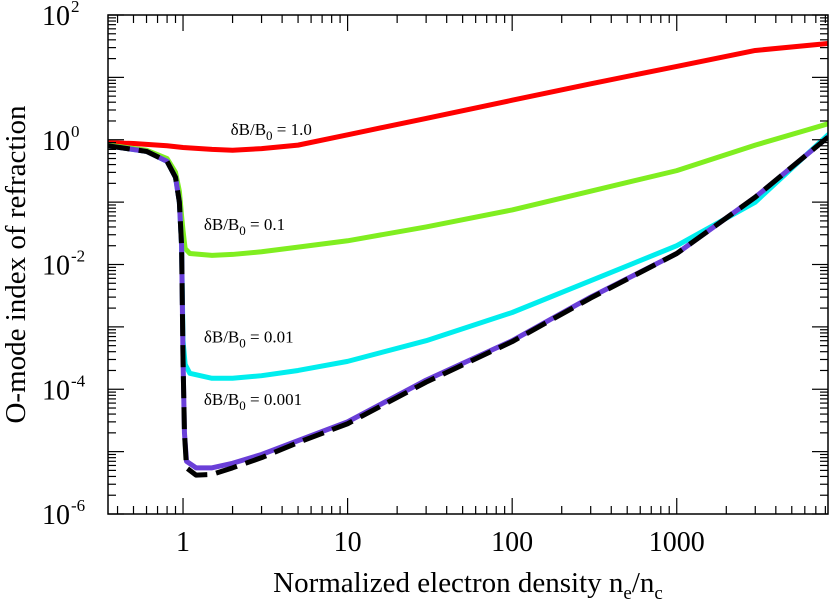 The image size is (830, 605). I want to click on series-annotation-3: δB/B0 = 0.001, so click(253, 401).